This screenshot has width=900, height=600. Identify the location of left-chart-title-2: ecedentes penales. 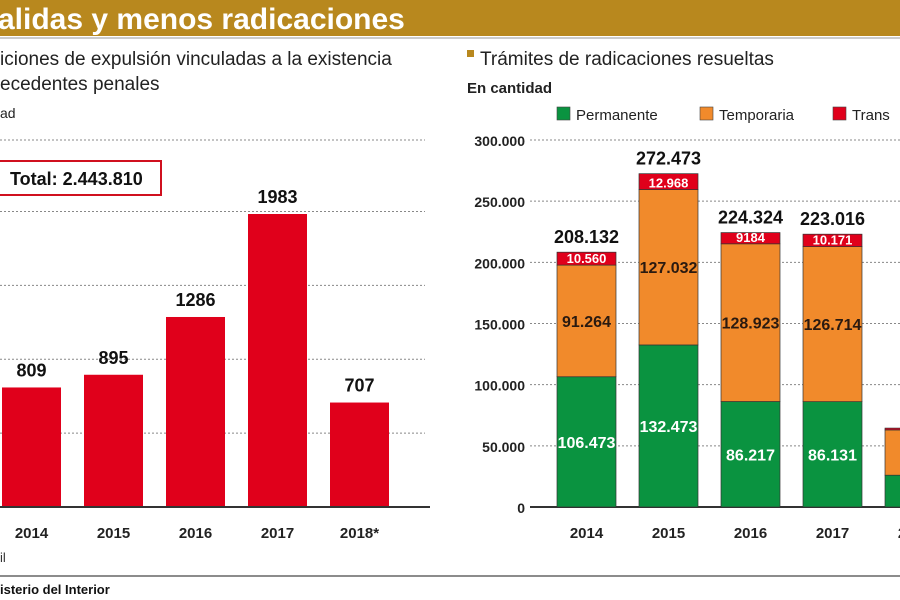
(80, 84).